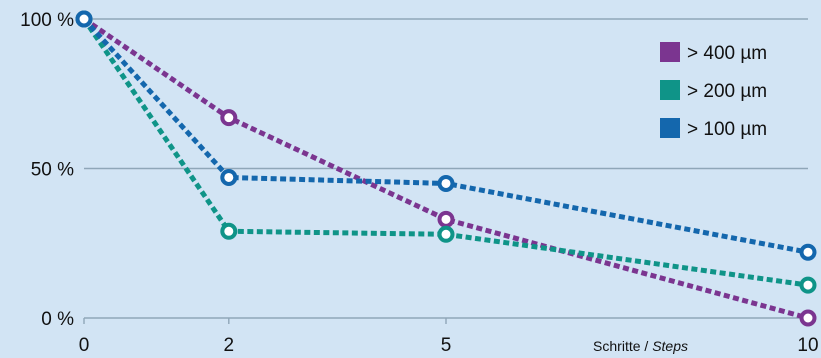 This screenshot has width=821, height=358. I want to click on x-axis: 0 2 5 10, so click(449, 337).